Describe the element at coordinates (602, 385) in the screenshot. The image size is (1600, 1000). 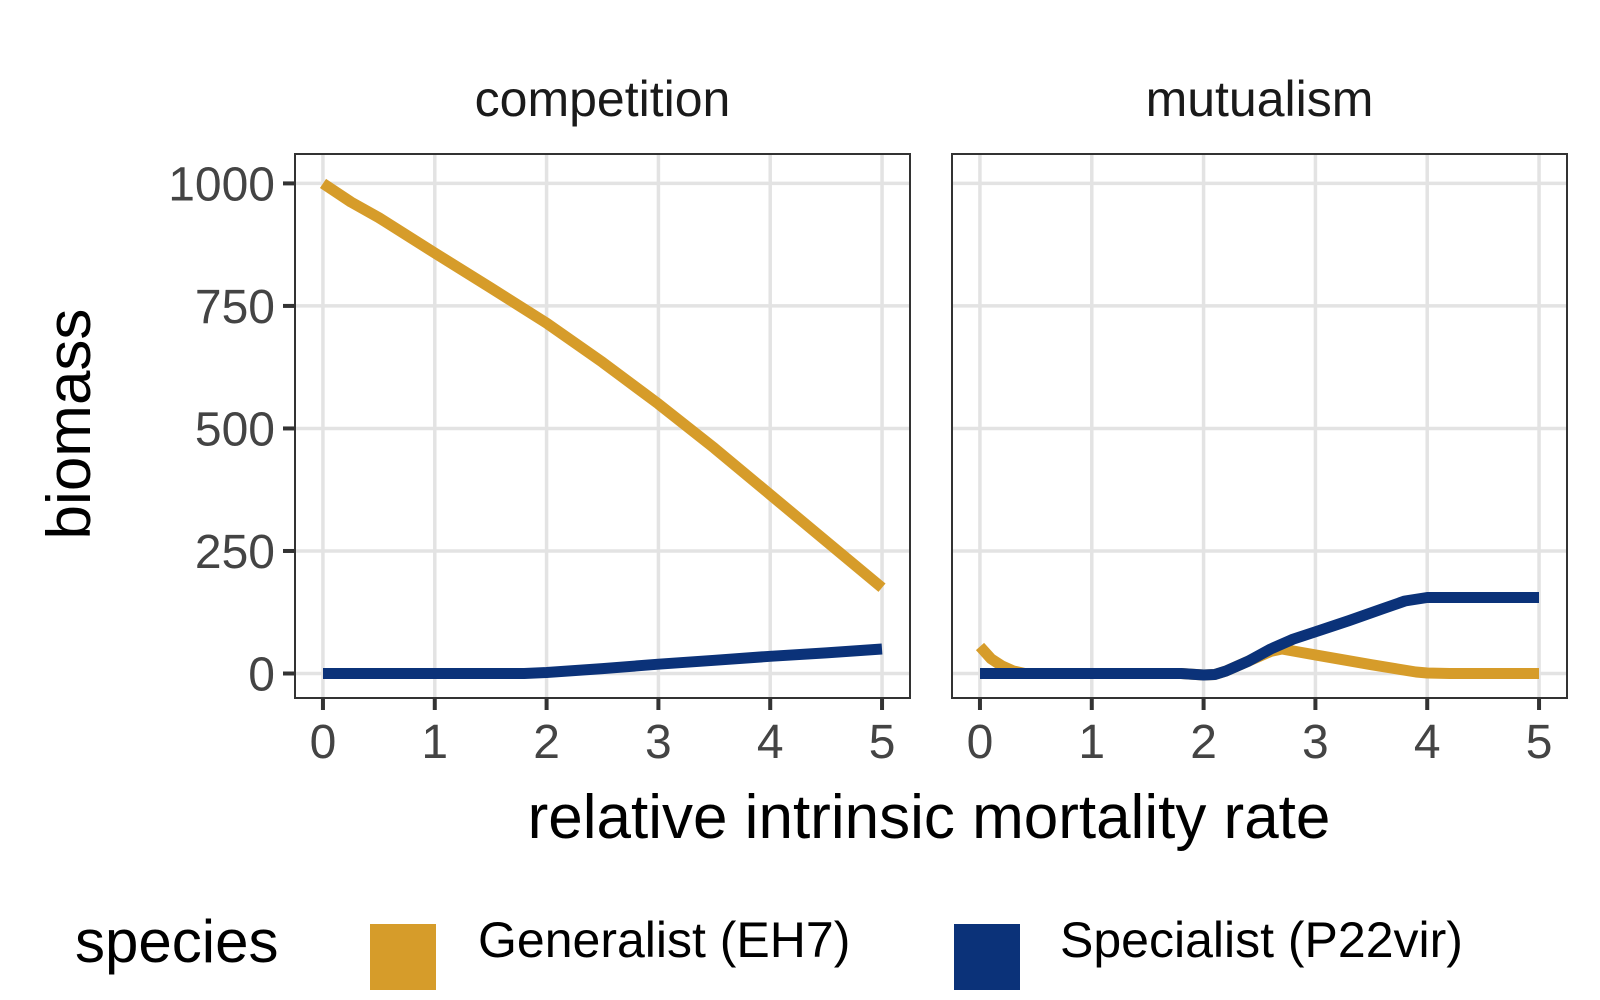
I see `series-line-generalist` at that location.